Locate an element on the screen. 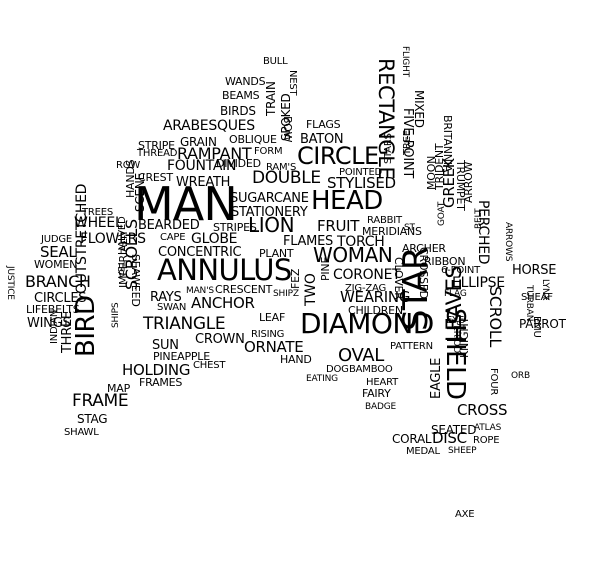 The height and width of the screenshot is (565, 590). cloud-word: FLAG is located at coordinates (455, 294).